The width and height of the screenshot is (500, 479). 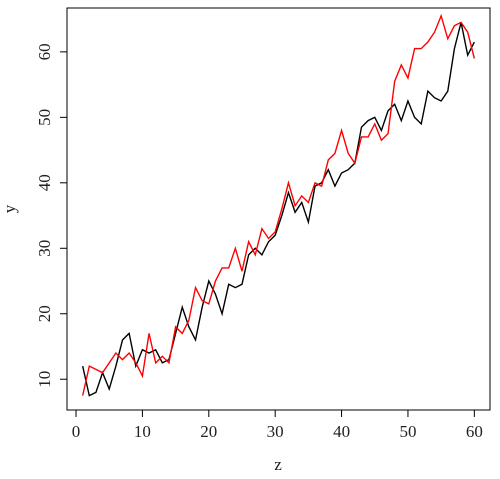 I want to click on y-axis-label: y, so click(x=9, y=208).